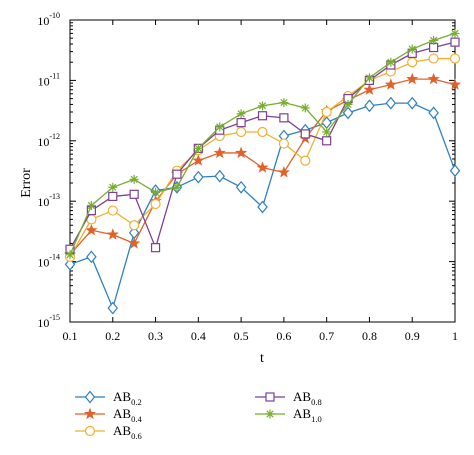 This screenshot has height=455, width=474. Describe the element at coordinates (326, 336) in the screenshot. I see `x-tick-label: 0.7` at that location.